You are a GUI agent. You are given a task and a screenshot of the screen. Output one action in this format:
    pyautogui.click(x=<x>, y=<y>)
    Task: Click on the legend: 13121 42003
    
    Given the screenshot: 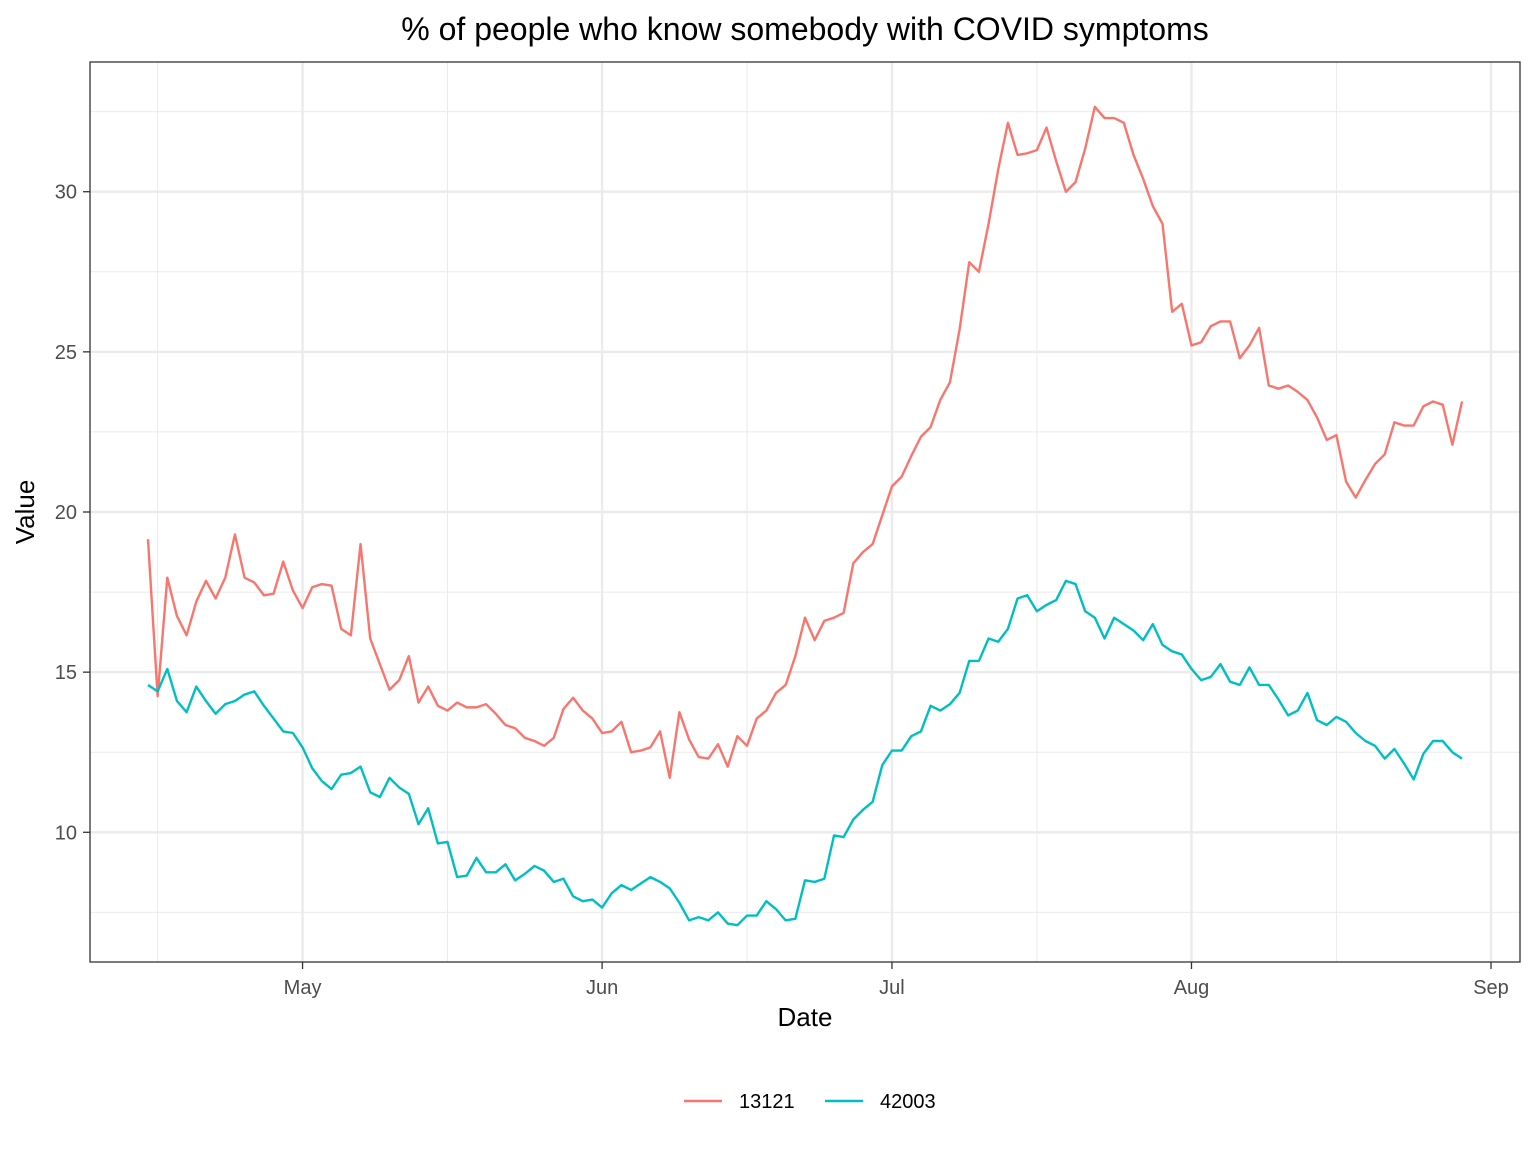 What is the action you would take?
    pyautogui.click(x=810, y=1102)
    